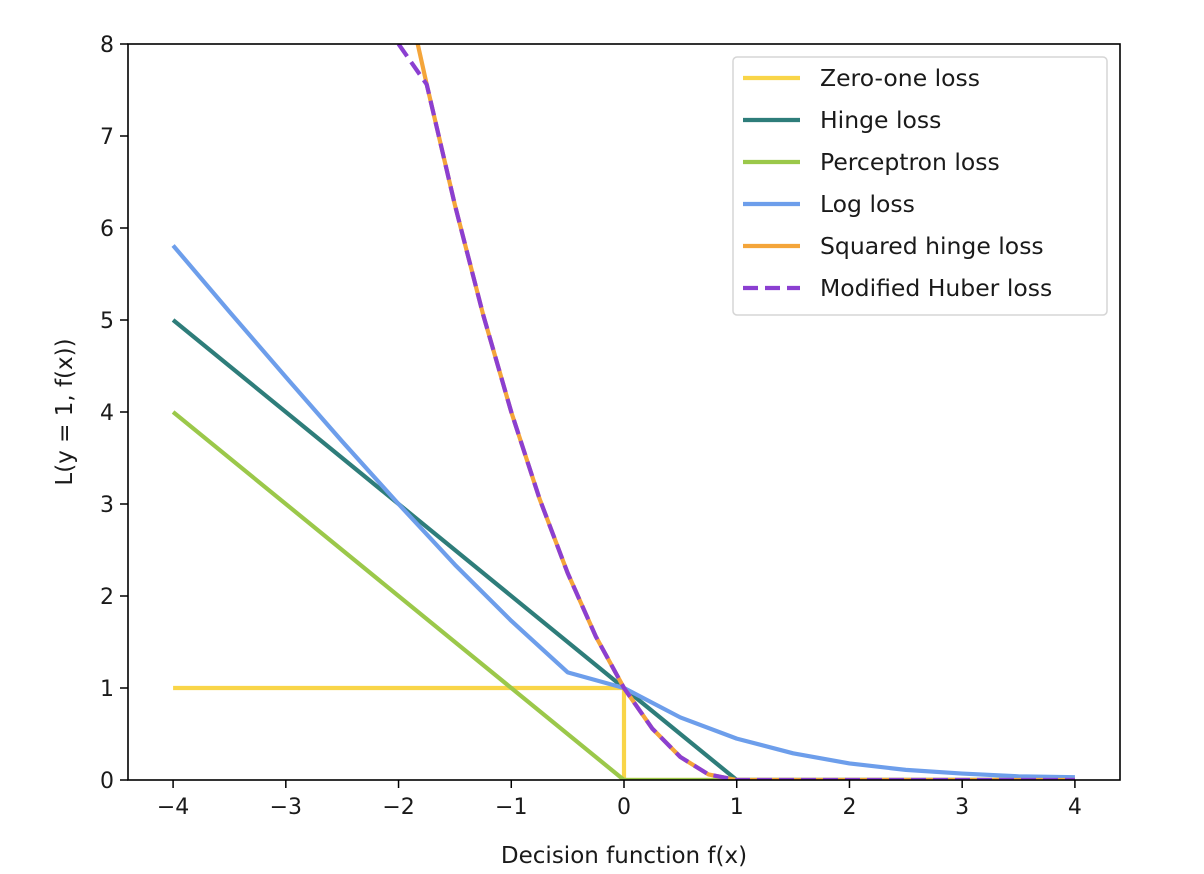  What do you see at coordinates (107, 229) in the screenshot?
I see `y-tick-label: 6` at bounding box center [107, 229].